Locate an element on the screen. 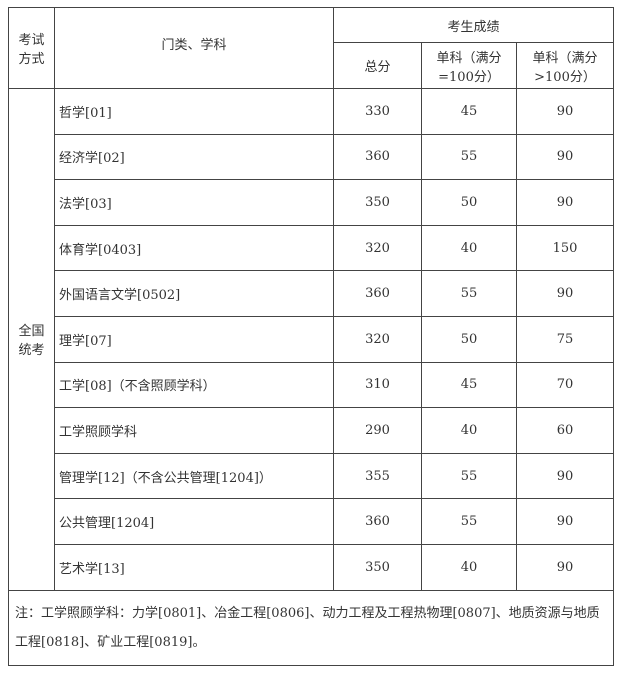 The image size is (619, 674). subject-cell: 体育学[0403] is located at coordinates (194, 248).